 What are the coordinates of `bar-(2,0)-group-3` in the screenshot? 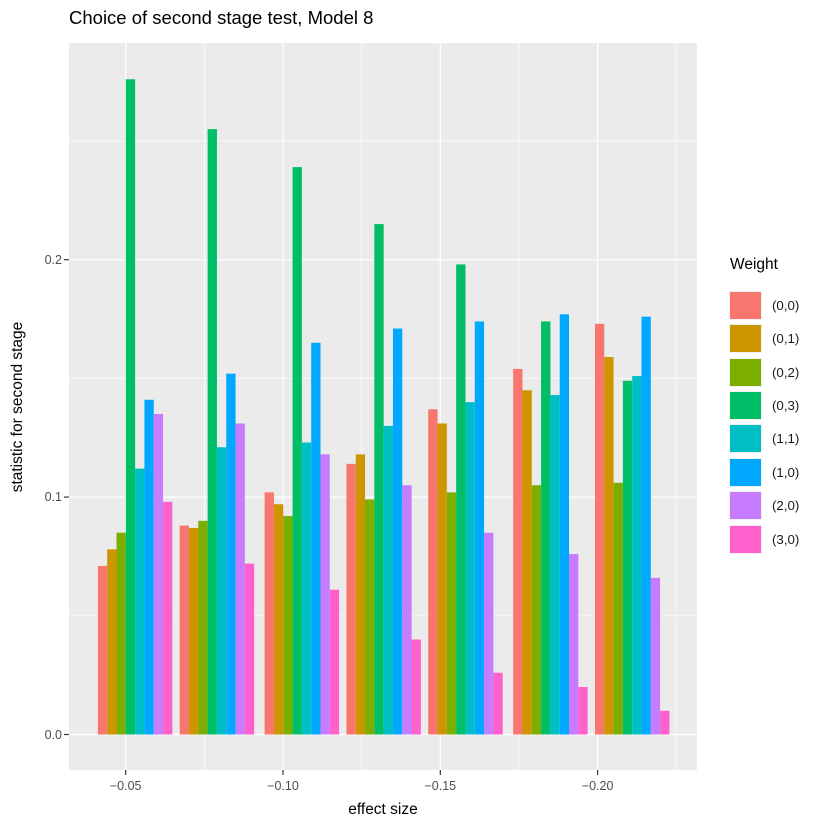 It's located at (407, 610).